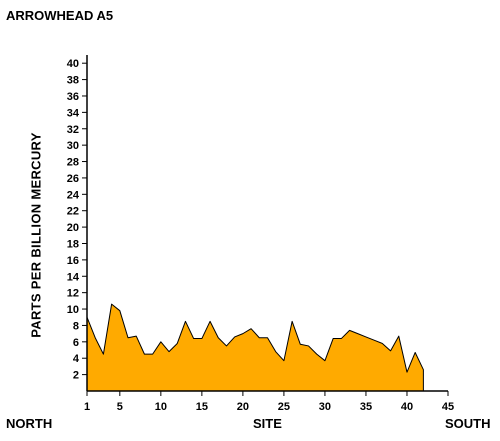 The width and height of the screenshot is (500, 441). I want to click on y-tick-label: 14, so click(73, 277).